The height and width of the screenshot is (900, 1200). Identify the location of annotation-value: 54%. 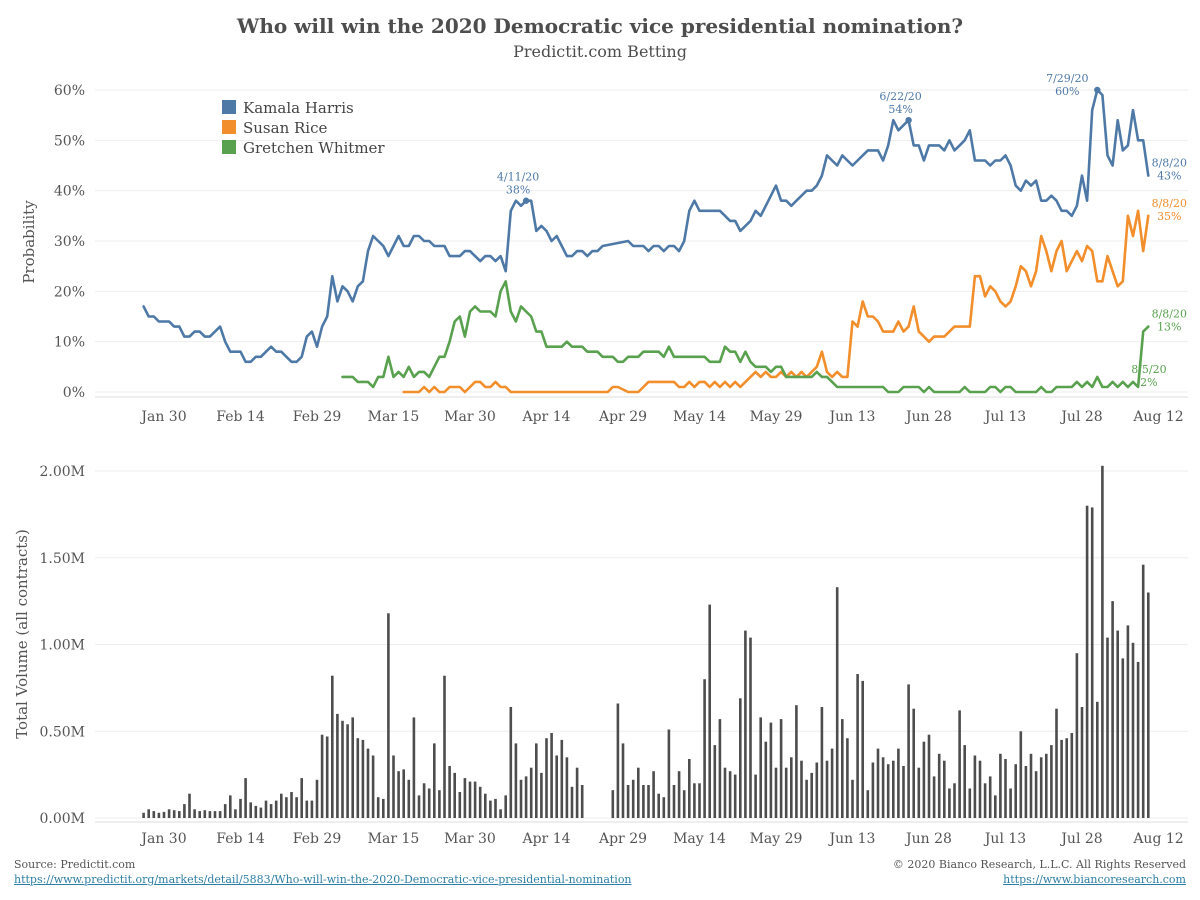
(900, 109).